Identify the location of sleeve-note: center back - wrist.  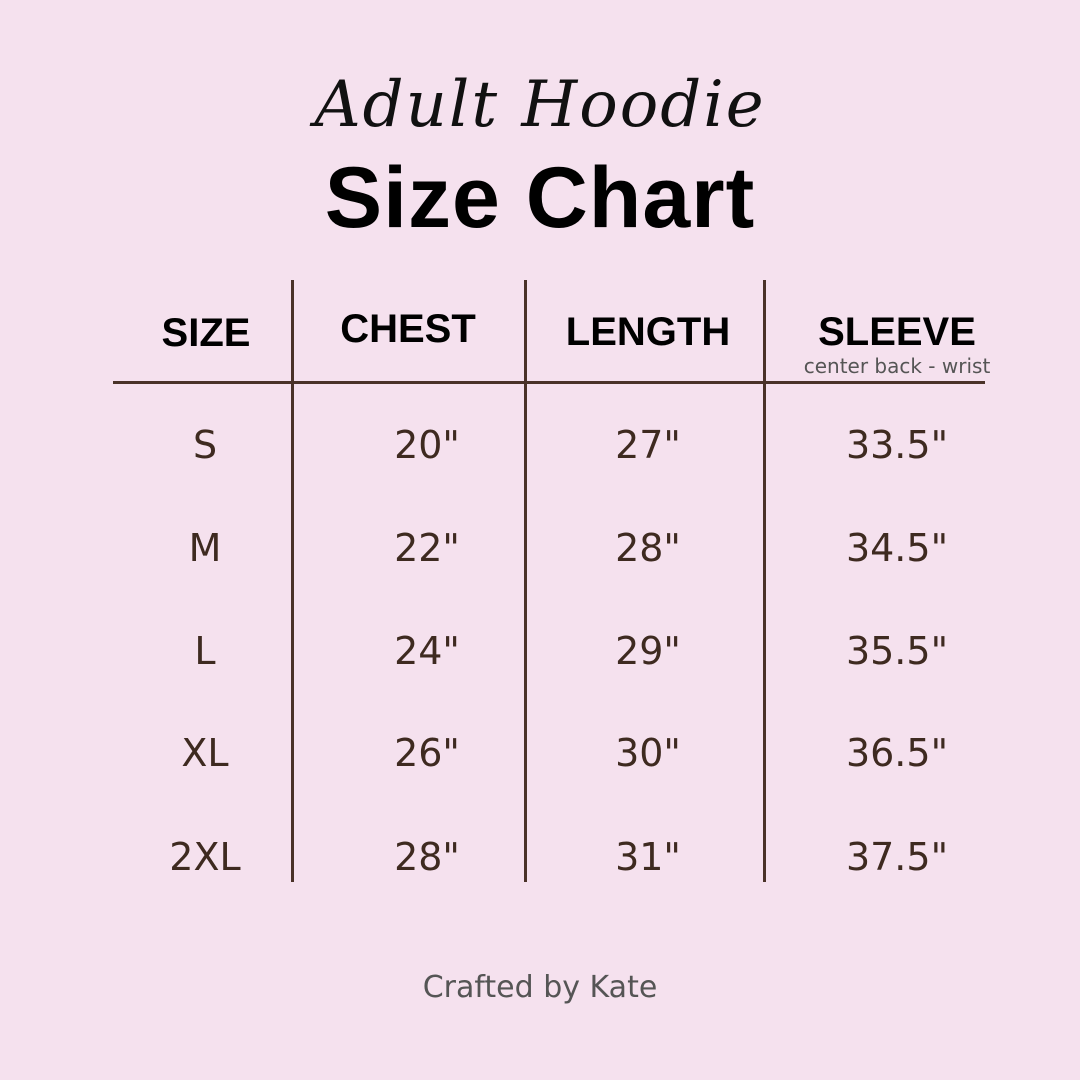
(897, 366).